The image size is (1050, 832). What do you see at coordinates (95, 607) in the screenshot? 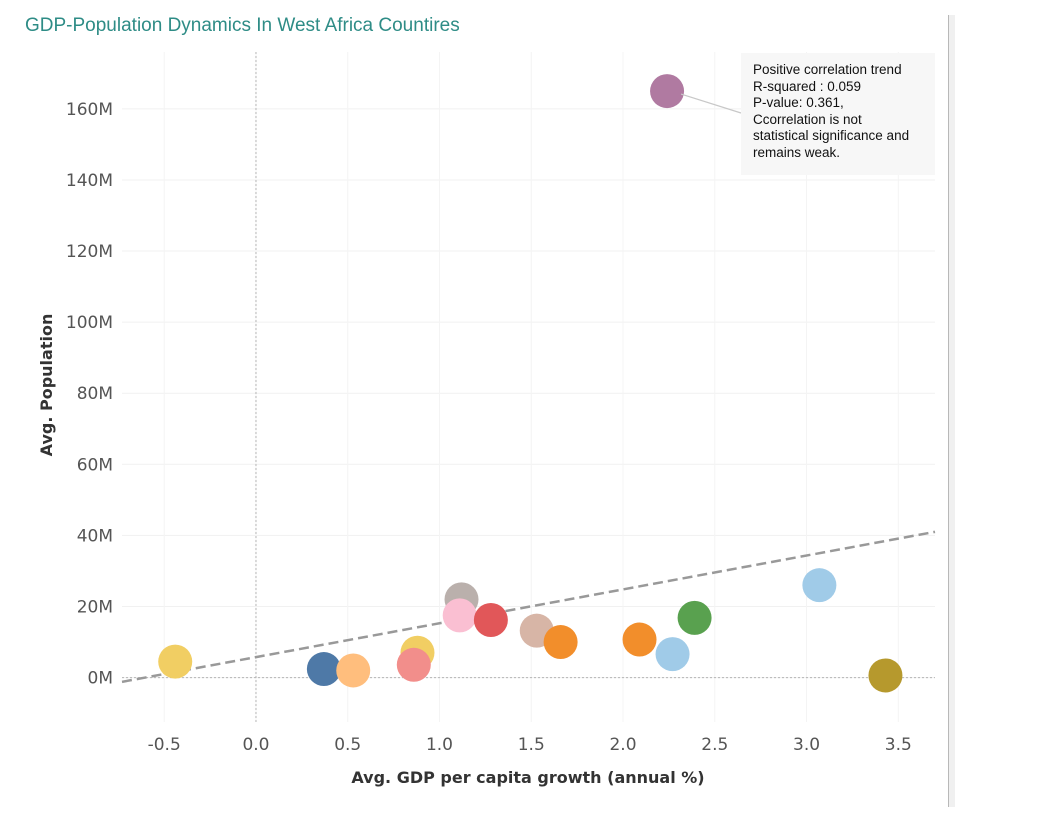
I see `y-tick-label: 20M` at bounding box center [95, 607].